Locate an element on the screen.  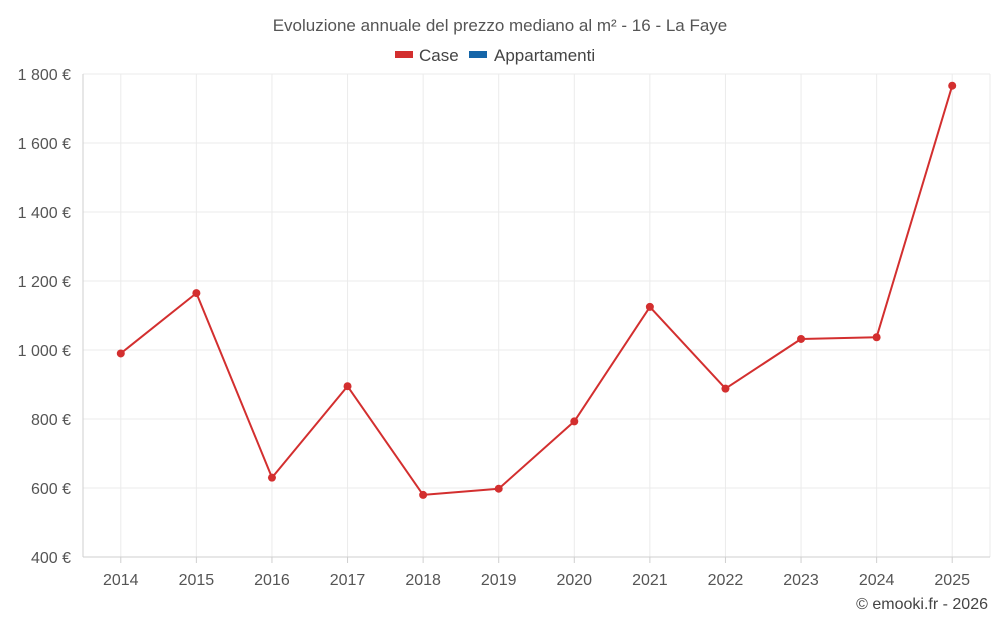
data-point-2024 is located at coordinates (876, 337).